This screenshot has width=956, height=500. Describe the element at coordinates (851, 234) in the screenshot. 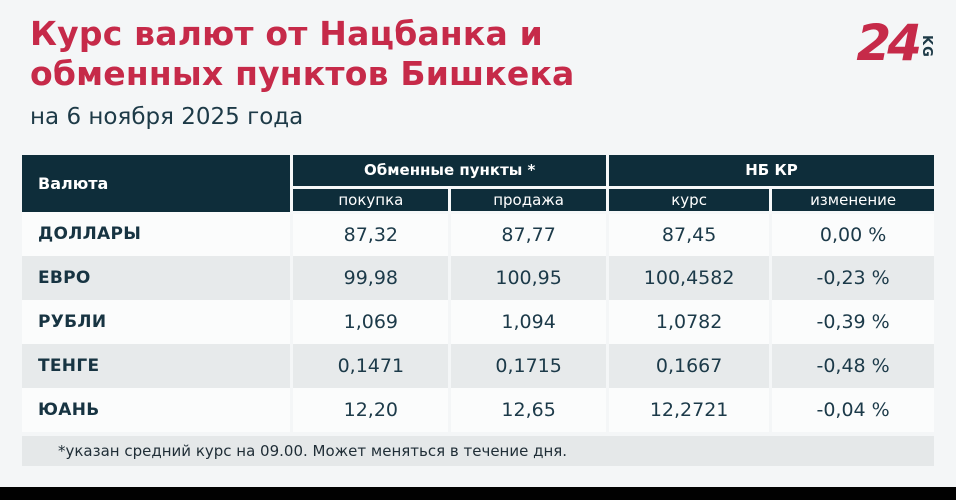

I see `nbkr-change: 0,00 %` at that location.